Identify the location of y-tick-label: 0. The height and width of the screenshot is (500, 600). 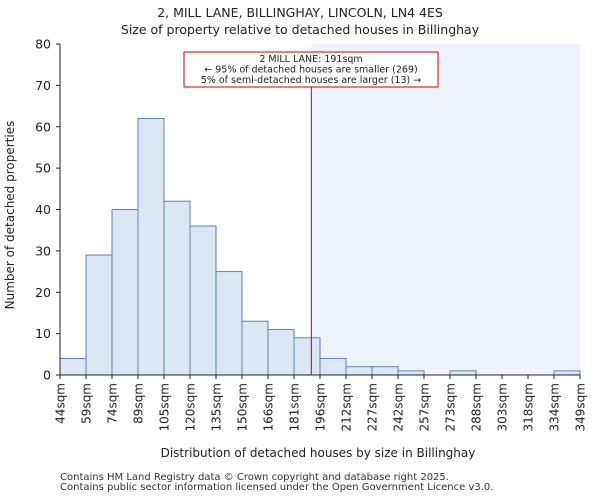
(47, 375).